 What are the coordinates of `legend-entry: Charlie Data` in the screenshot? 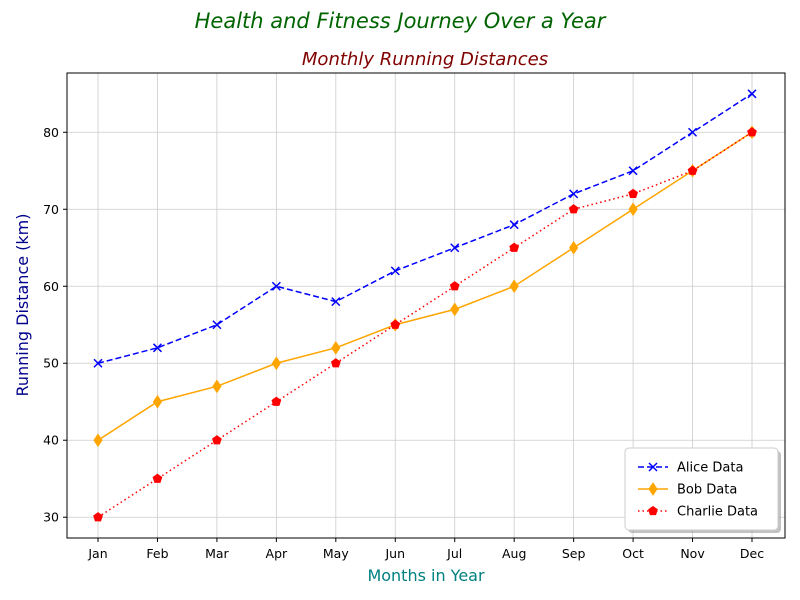 It's located at (698, 512).